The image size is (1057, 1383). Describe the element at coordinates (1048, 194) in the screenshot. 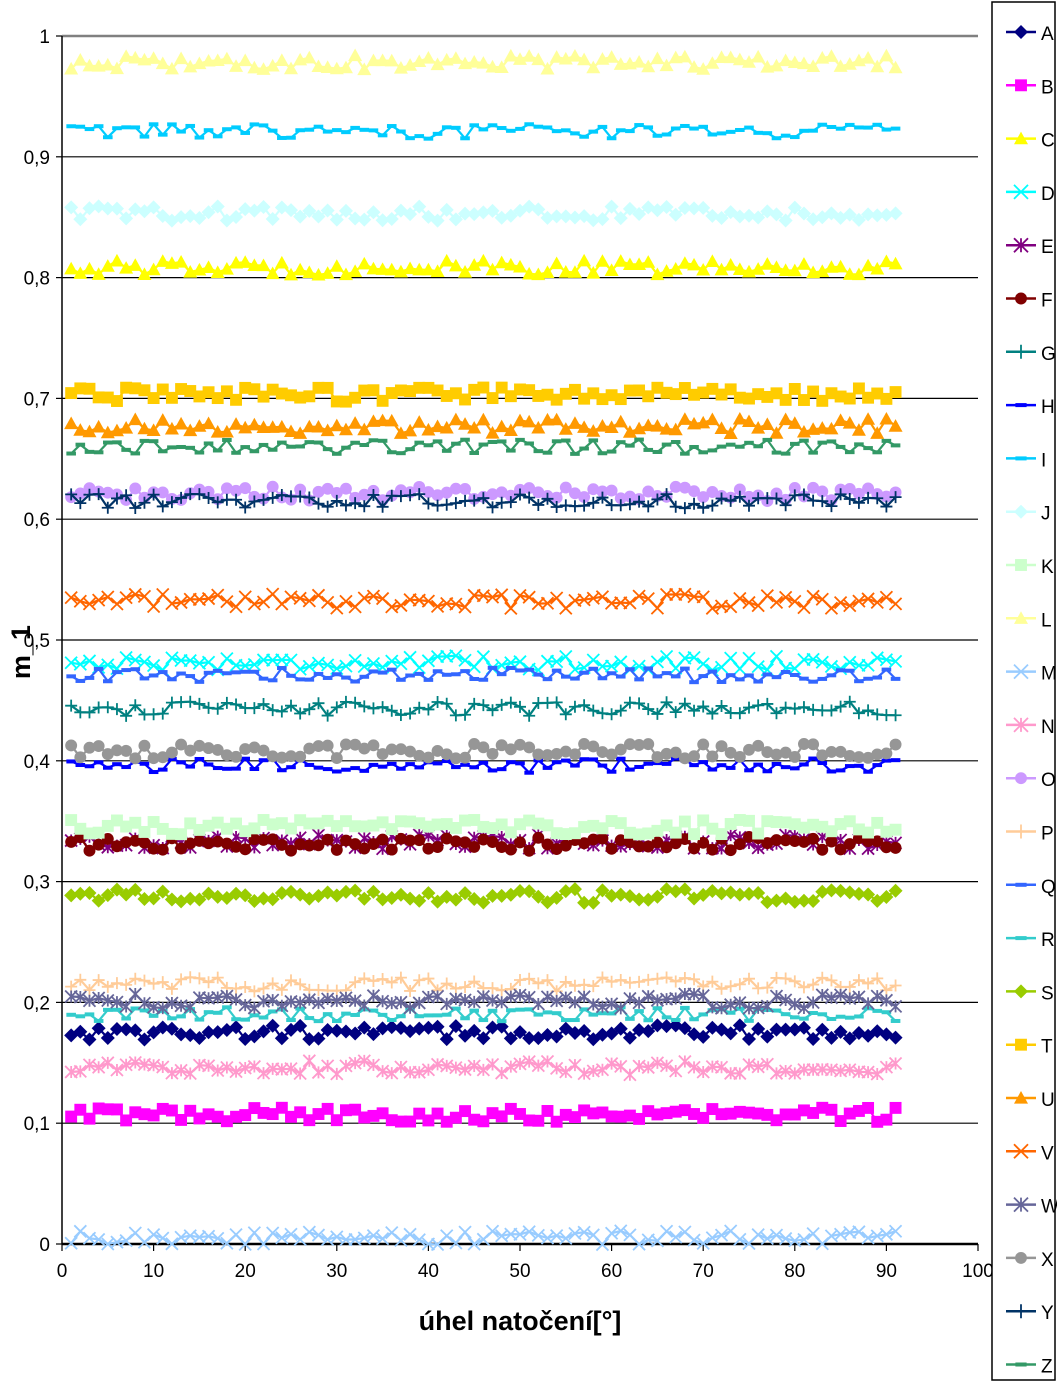

I see `legend-label: D` at that location.